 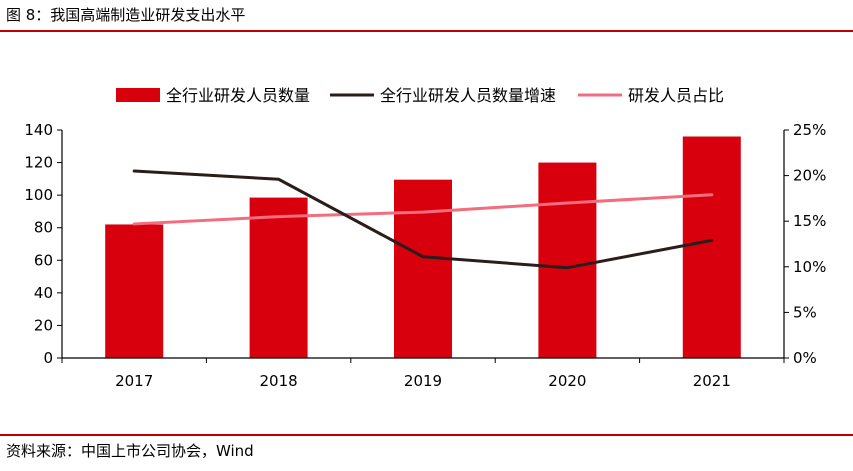 What do you see at coordinates (279, 381) in the screenshot?
I see `x-tick-label: 2018` at bounding box center [279, 381].